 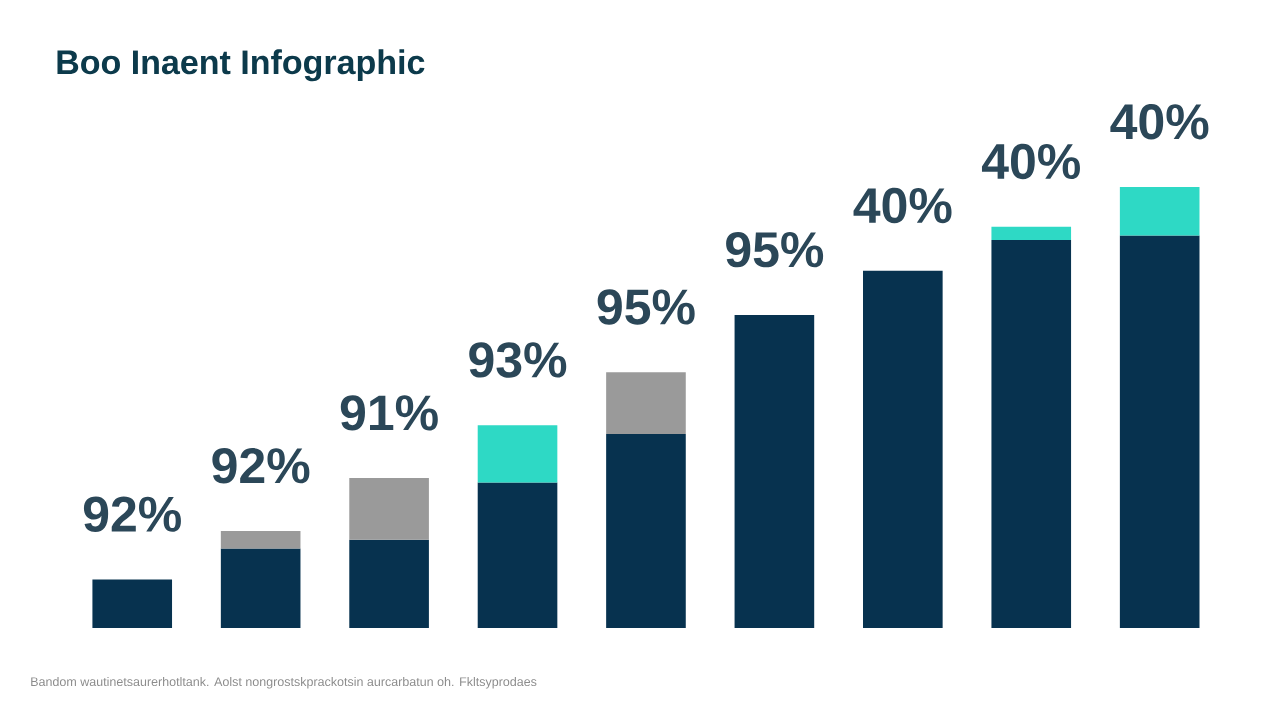 What do you see at coordinates (284, 682) in the screenshot?
I see `text: Bandom wautinetsaurerhotltank. Aolst nongrostskprackotsin aurcarbatun oh. Fkltsyprodaes` at bounding box center [284, 682].